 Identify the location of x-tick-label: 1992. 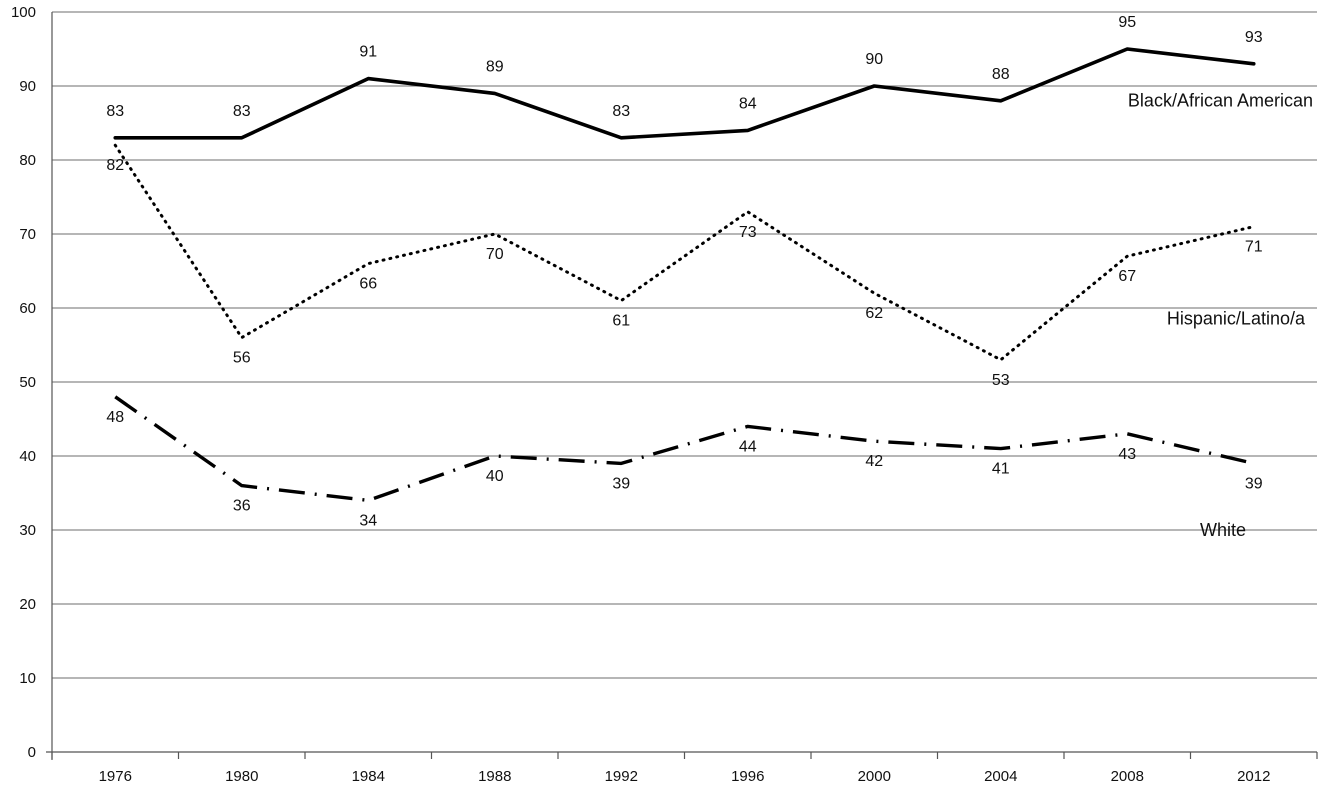
(621, 776).